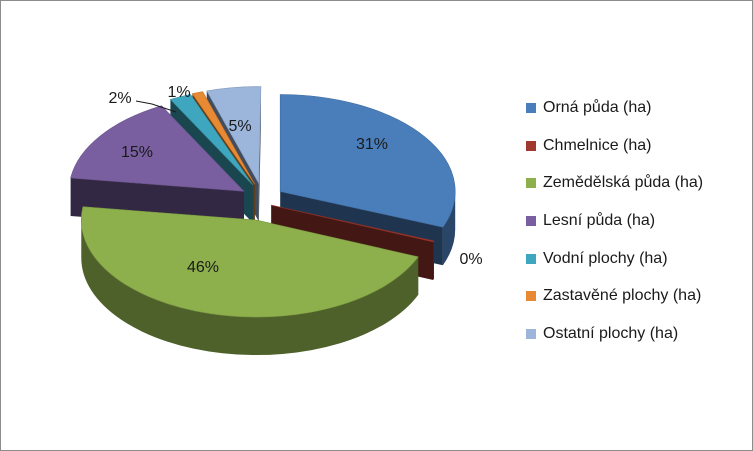 The height and width of the screenshot is (451, 753). Describe the element at coordinates (633, 268) in the screenshot. I see `legend-item-vodni-plochy: Vodní plochy (ha)` at that location.